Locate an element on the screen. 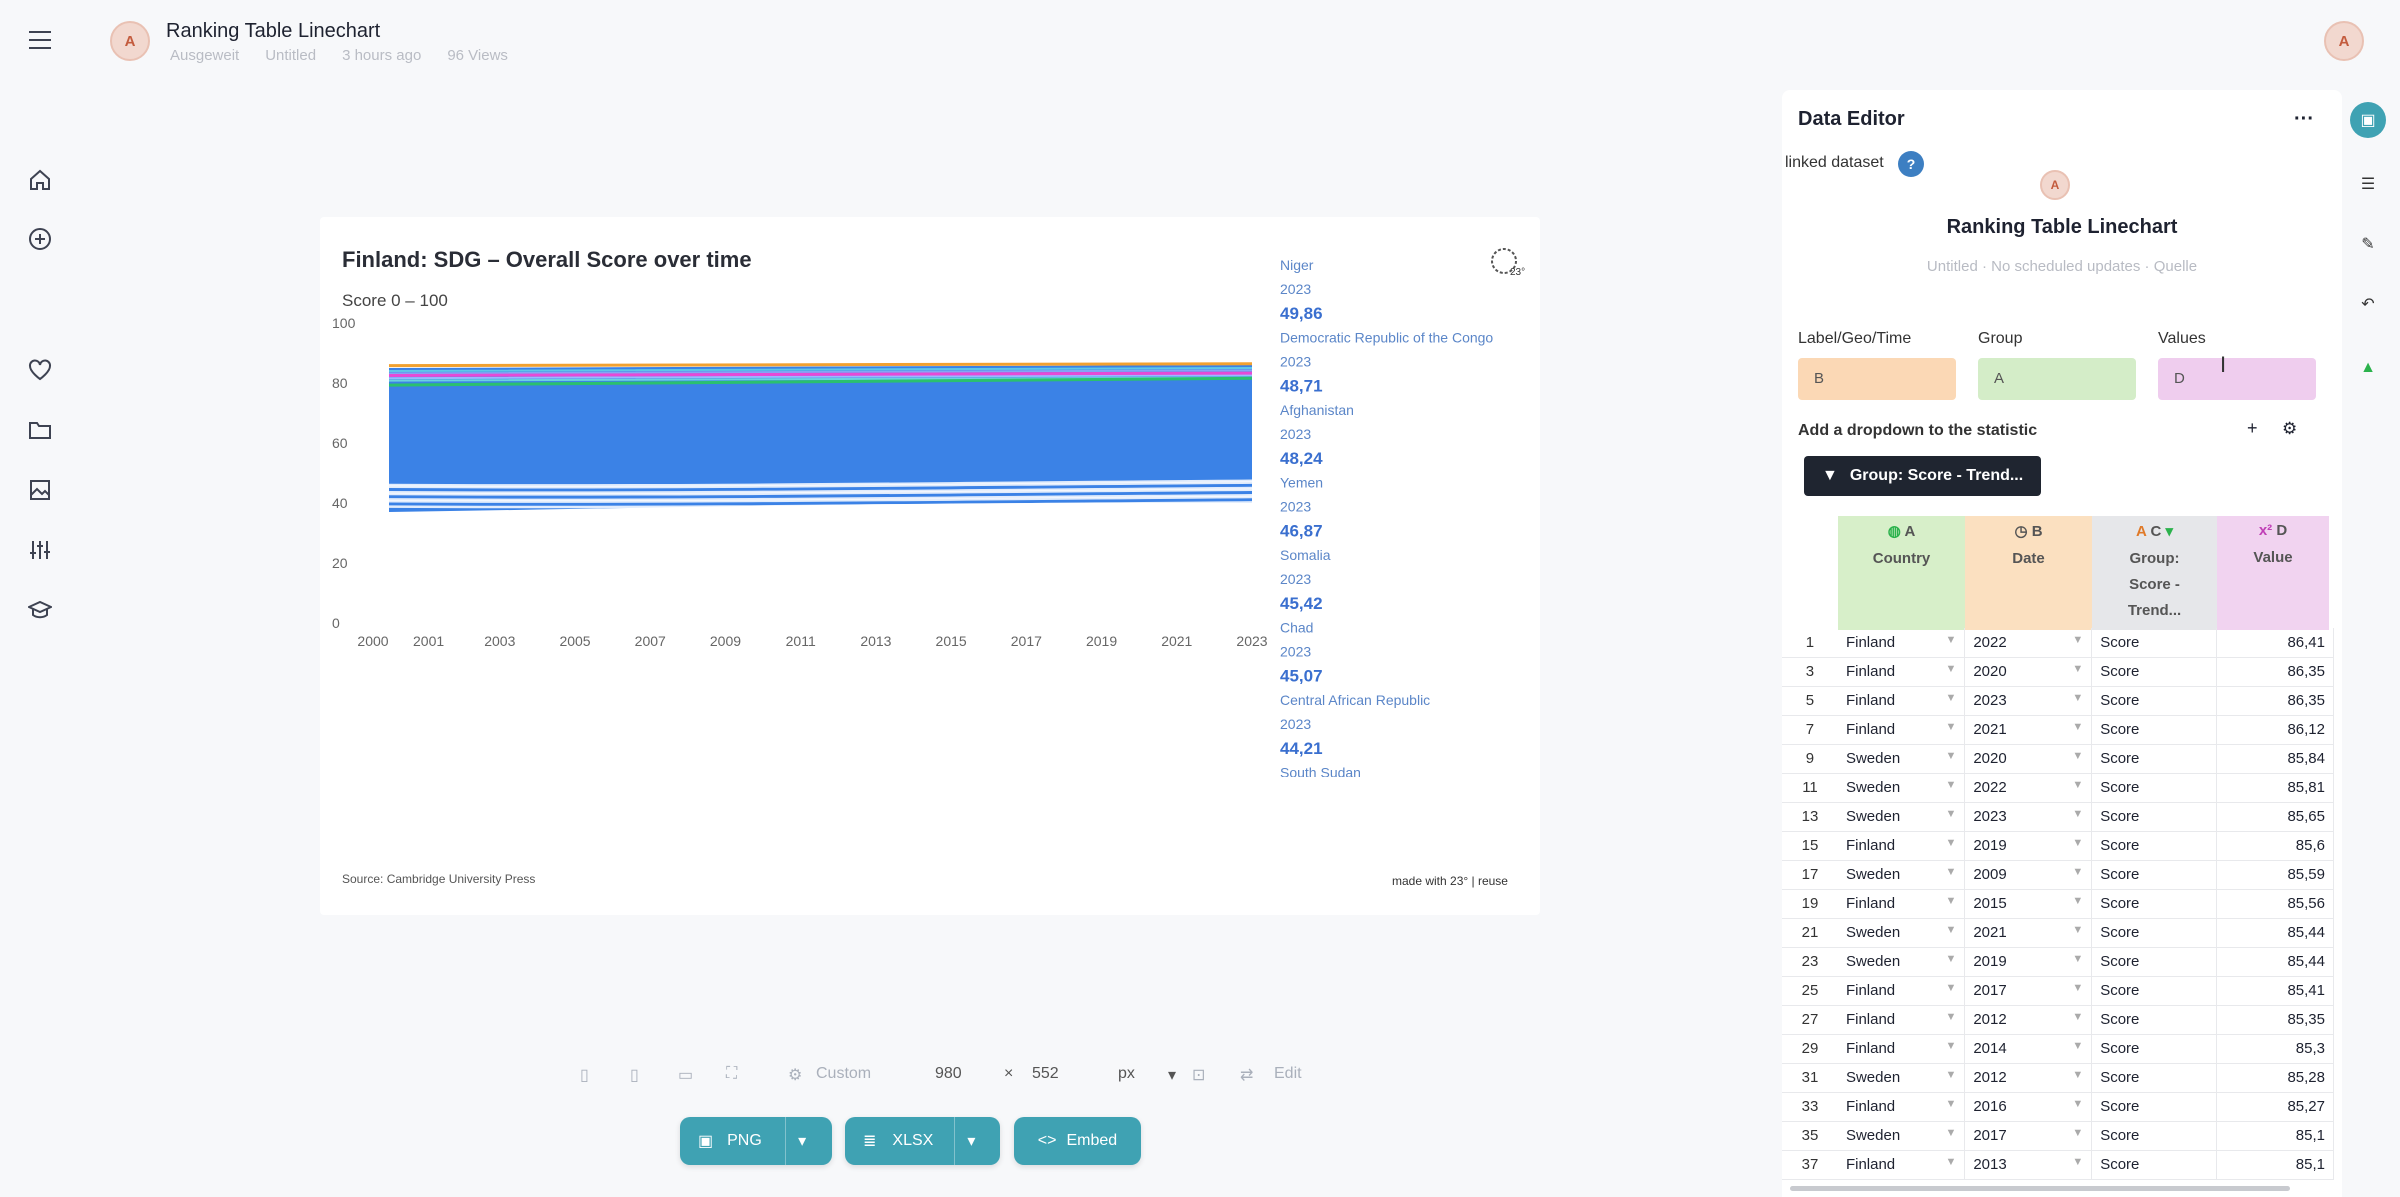 This screenshot has width=2400, height=1197. add-circle-icon is located at coordinates (40, 239).